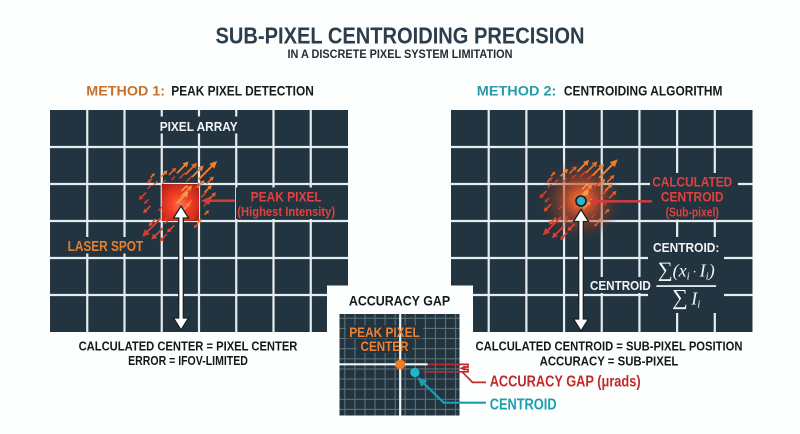 The width and height of the screenshot is (800, 434). Describe the element at coordinates (609, 361) in the screenshot. I see `svg-text: ACCURACY = SUB-PIXEL` at that location.